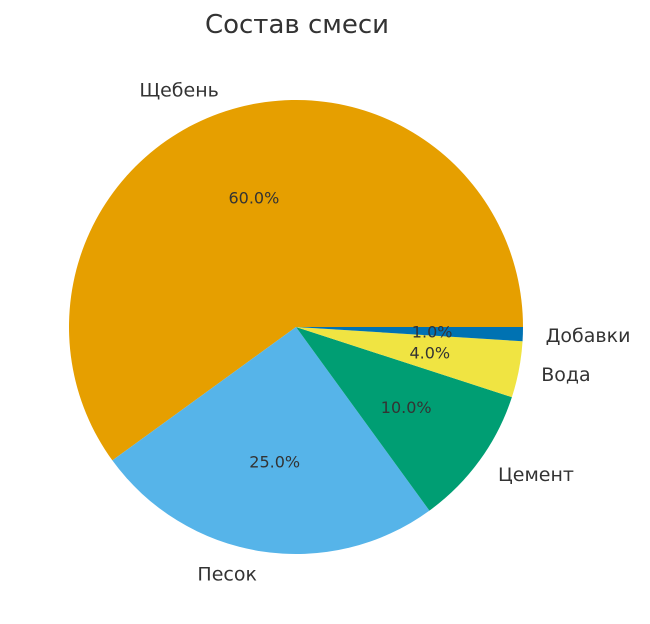  I want to click on pie-slice-dobavki, so click(409, 334).